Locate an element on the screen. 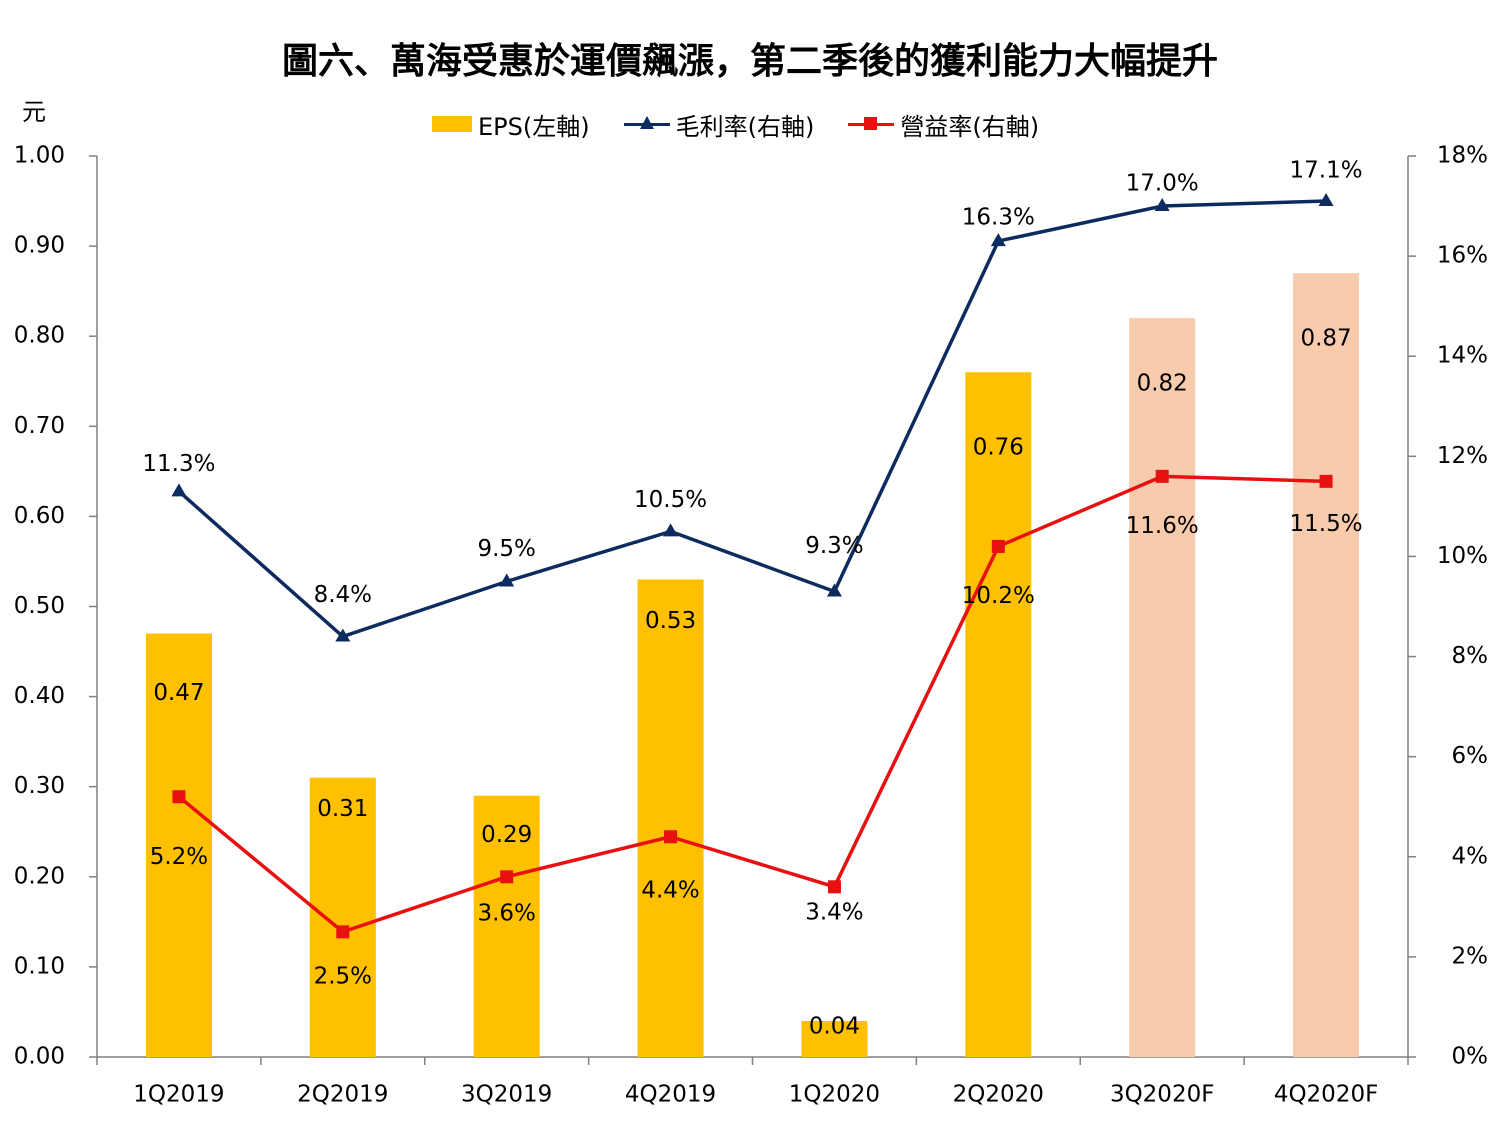 The image size is (1500, 1125). legend-swatch-gross-margin is located at coordinates (646, 124).